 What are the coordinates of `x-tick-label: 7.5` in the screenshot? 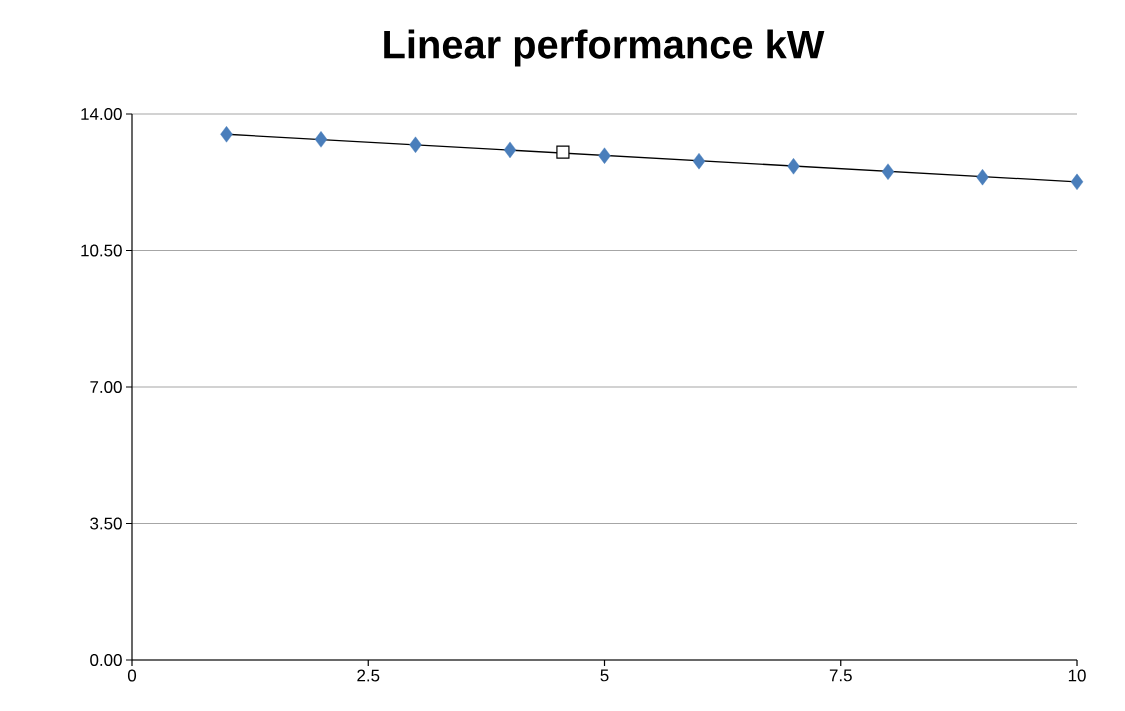 It's located at (840, 675).